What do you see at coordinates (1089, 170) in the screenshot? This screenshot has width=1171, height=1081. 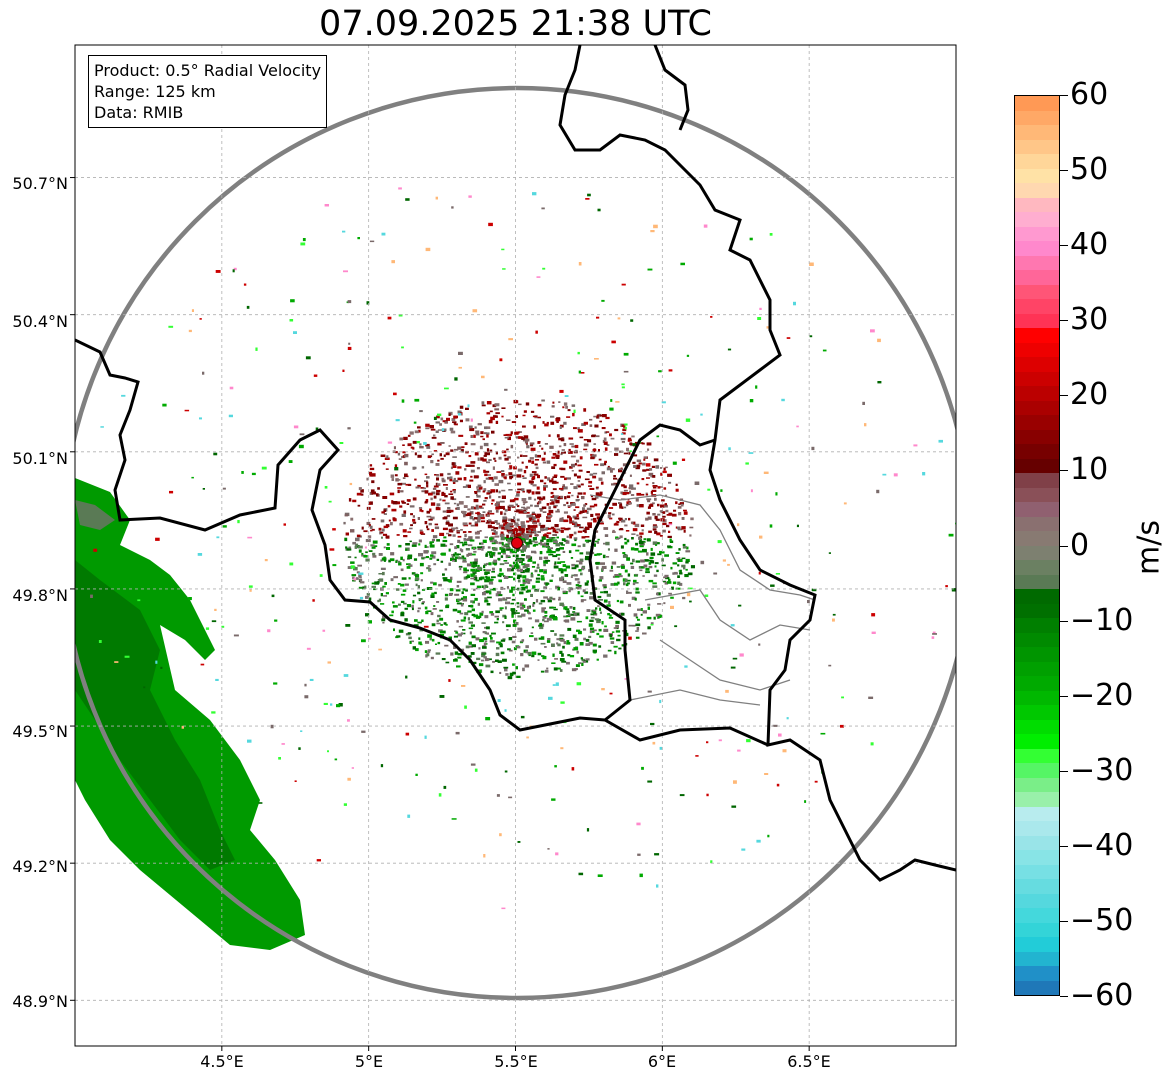 I see `colorbar-tick-label: 50` at bounding box center [1089, 170].